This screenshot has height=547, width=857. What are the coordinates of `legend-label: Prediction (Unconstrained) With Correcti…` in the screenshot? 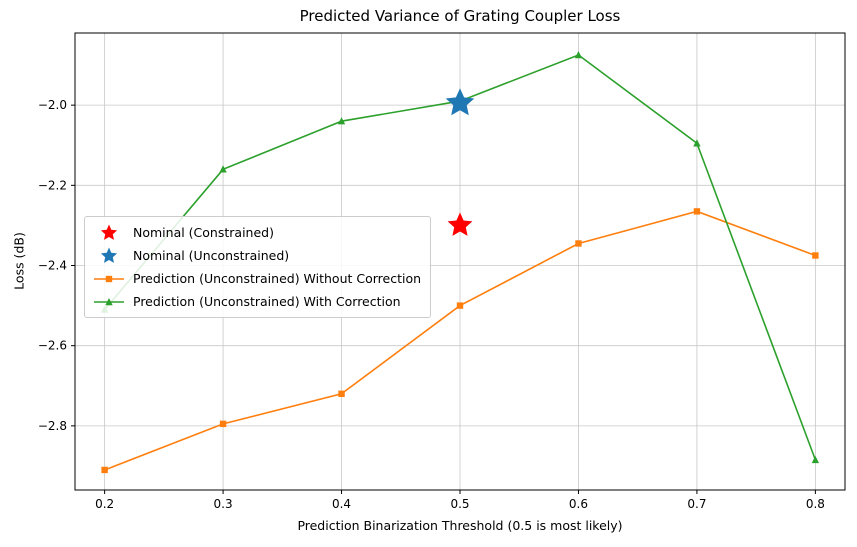 It's located at (267, 301).